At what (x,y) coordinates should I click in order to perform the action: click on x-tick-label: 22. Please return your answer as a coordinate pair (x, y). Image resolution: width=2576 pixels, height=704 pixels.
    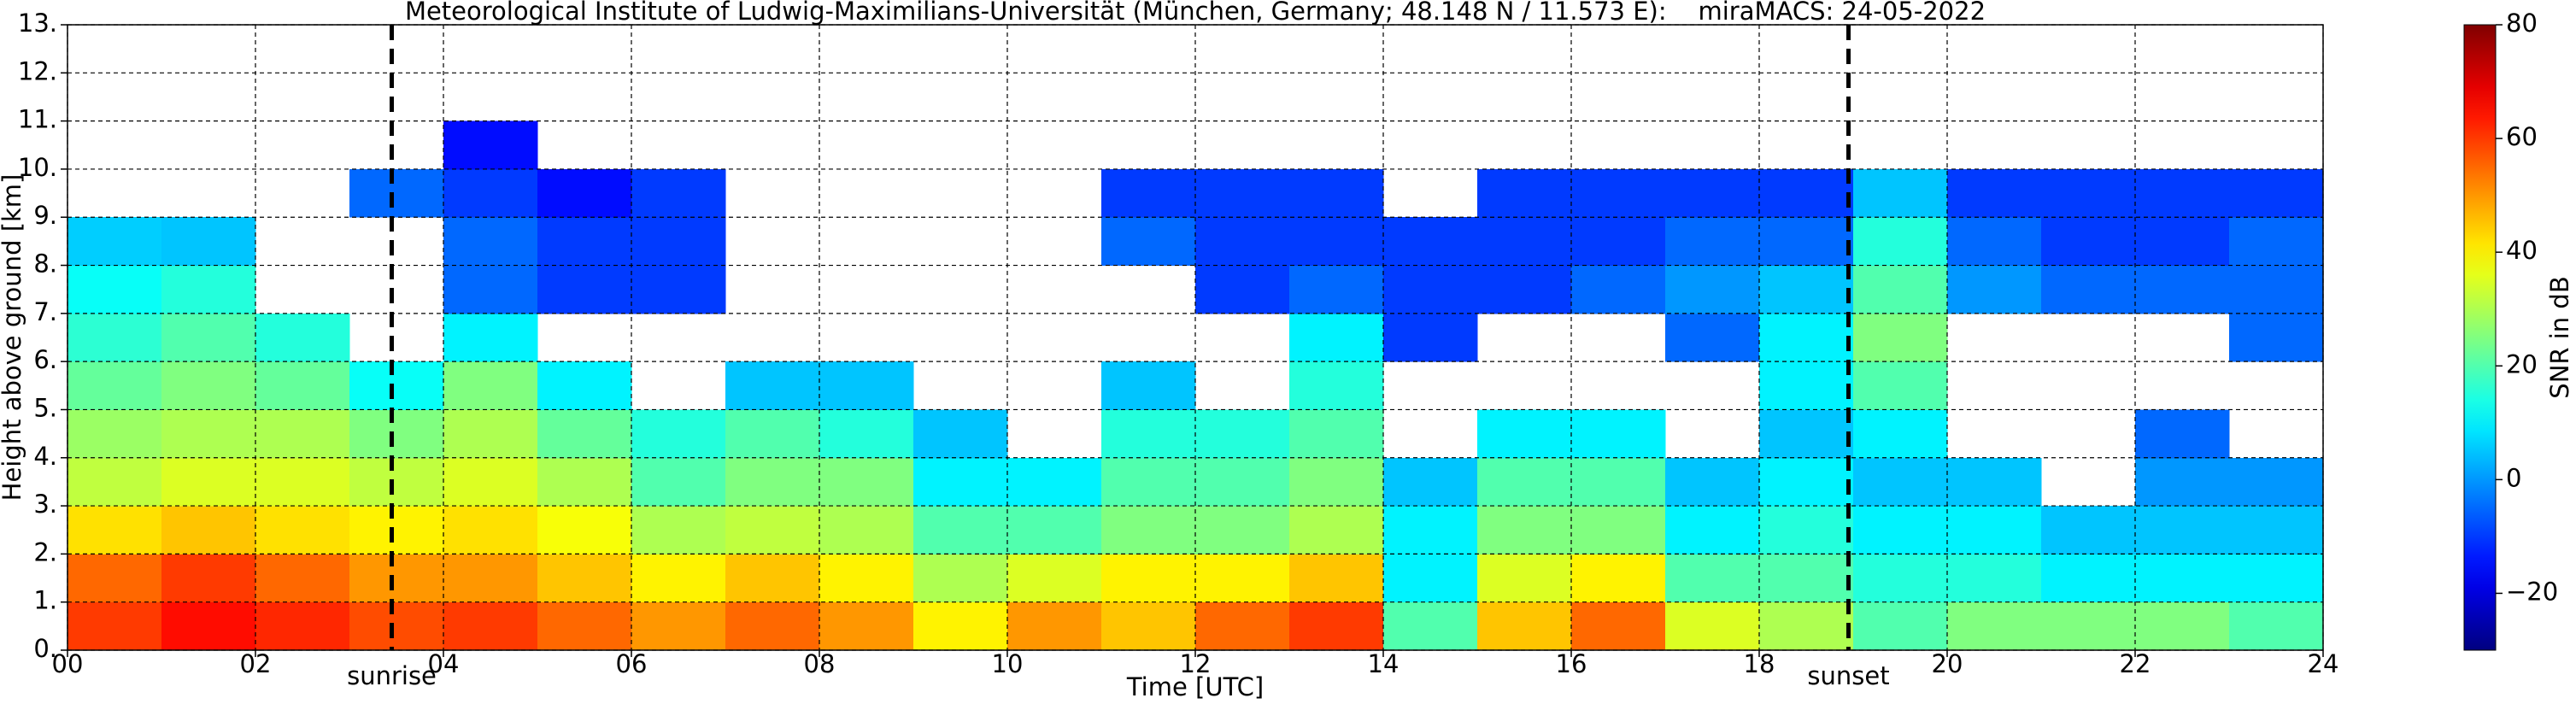
    Looking at the image, I should click on (2135, 663).